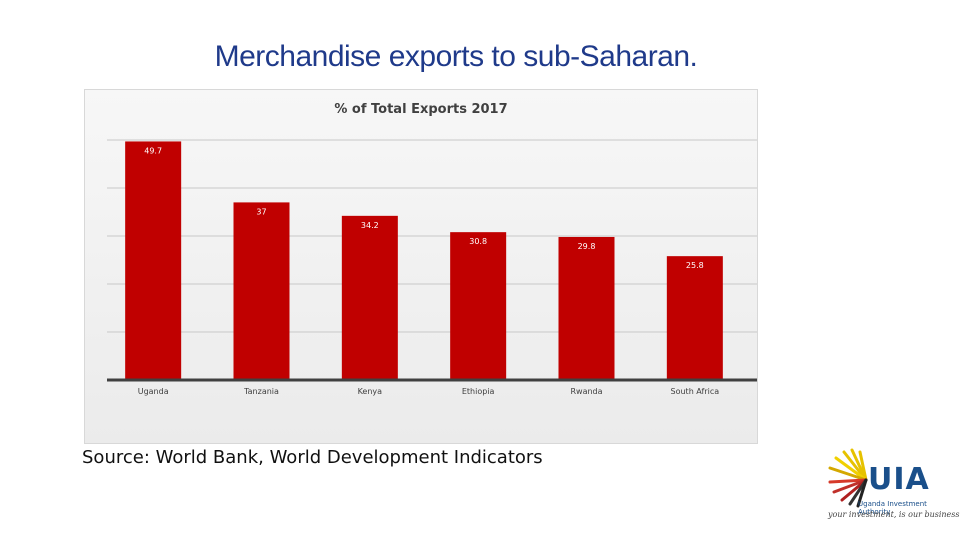 The height and width of the screenshot is (540, 960). I want to click on x-tick-label: Kenya, so click(370, 391).